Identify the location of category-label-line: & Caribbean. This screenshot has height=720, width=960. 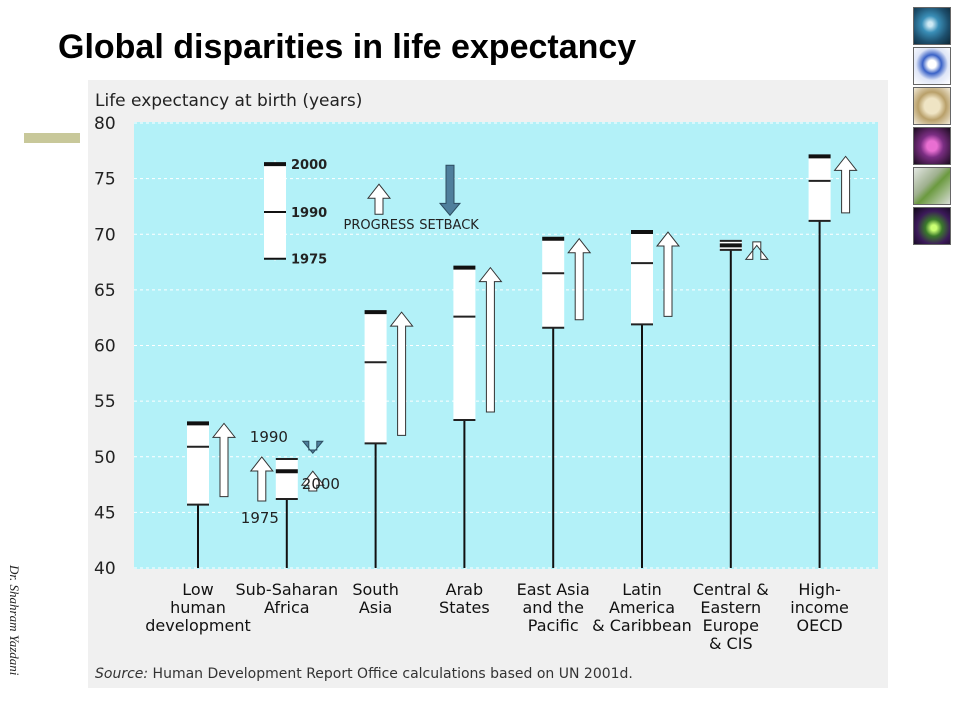
(642, 625).